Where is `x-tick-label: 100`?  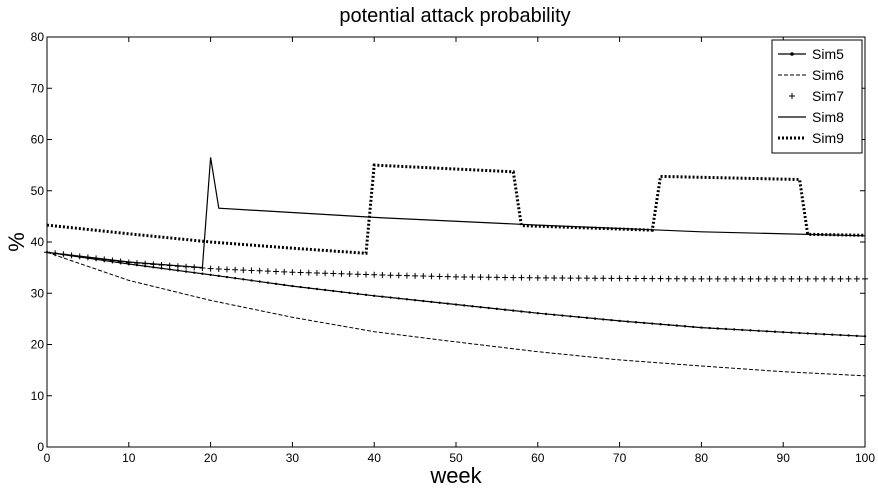 x-tick-label: 100 is located at coordinates (865, 458).